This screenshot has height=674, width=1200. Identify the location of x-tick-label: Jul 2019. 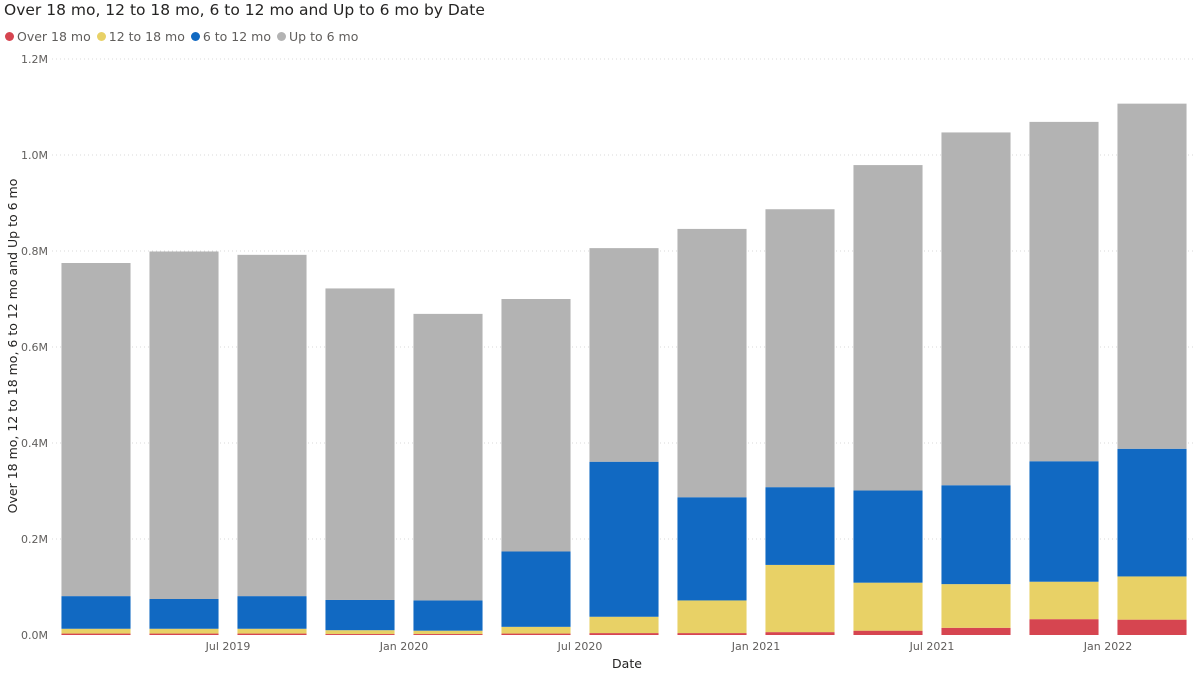
(228, 646).